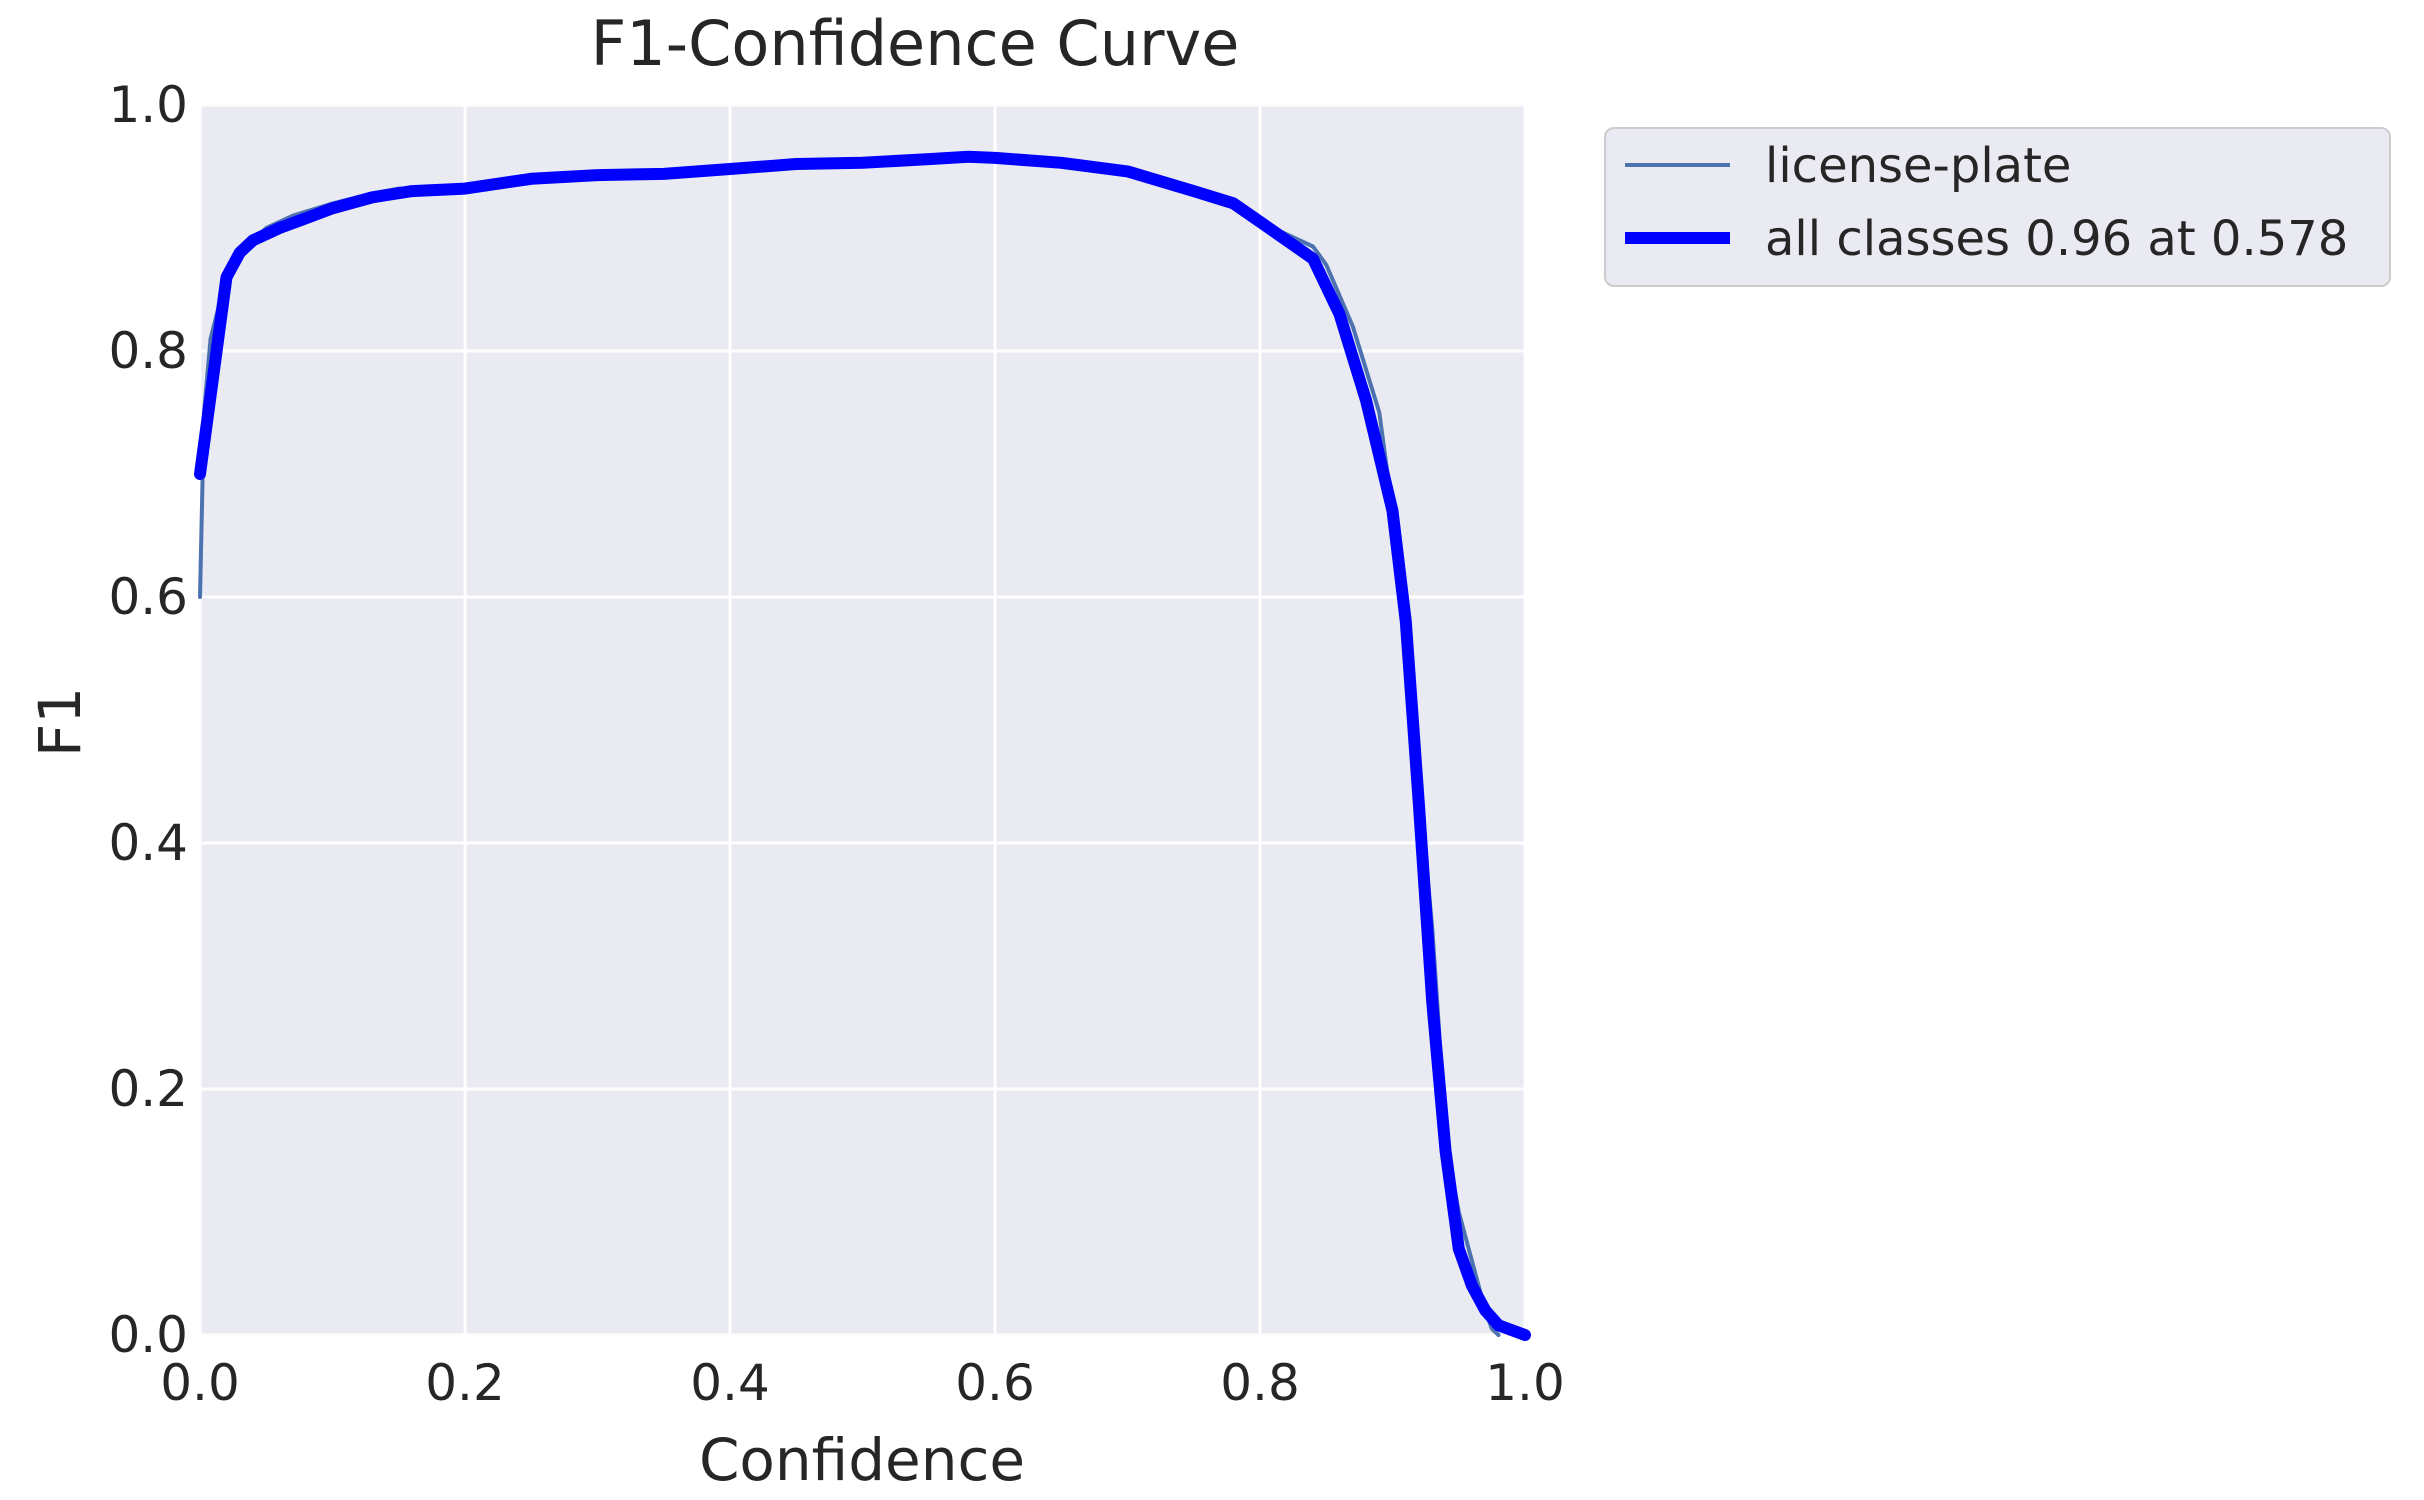 This screenshot has height=1500, width=2424. I want to click on x-tick-label: 0.4, so click(730, 1383).